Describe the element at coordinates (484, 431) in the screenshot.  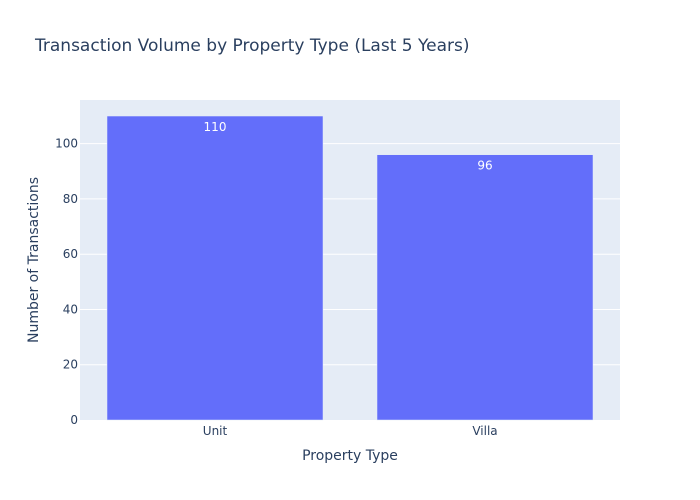
I see `x-tick-label: Villa` at that location.